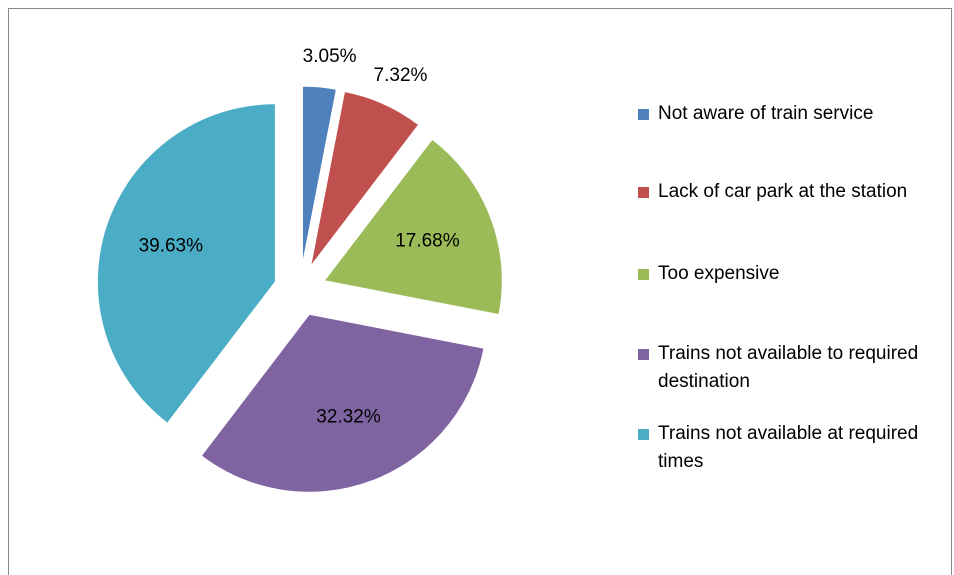  What do you see at coordinates (171, 245) in the screenshot?
I see `data-label: 39.63%` at bounding box center [171, 245].